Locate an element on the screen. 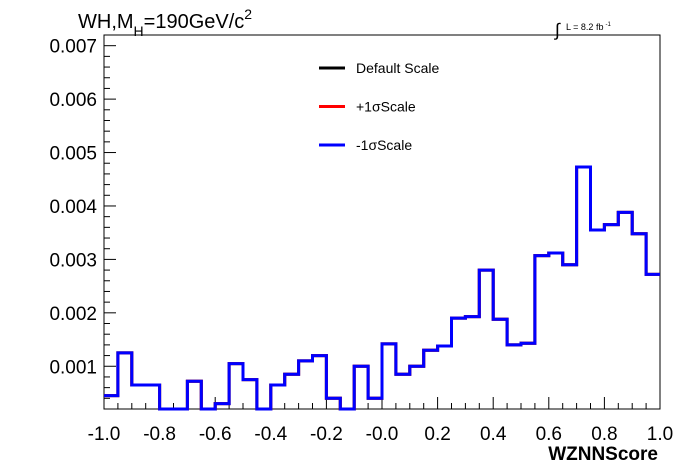 The height and width of the screenshot is (472, 696). legend-label: -1σScale is located at coordinates (384, 145).